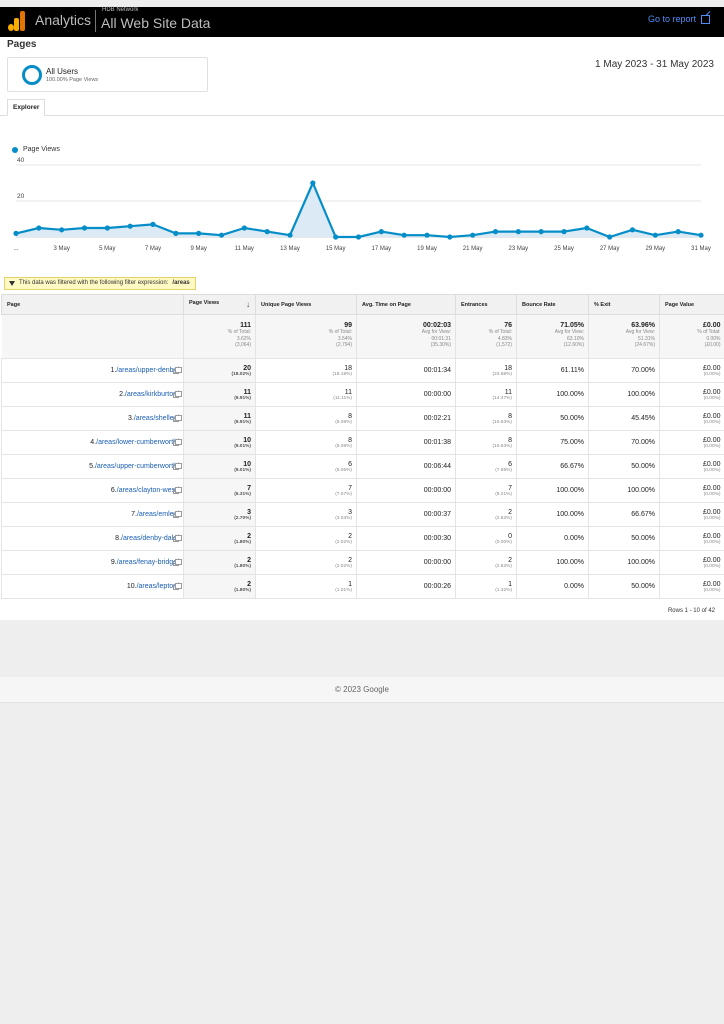 Image resolution: width=724 pixels, height=1024 pixels. Describe the element at coordinates (406, 418) in the screenshot. I see `avg-time-cell: 00:02:21` at that location.